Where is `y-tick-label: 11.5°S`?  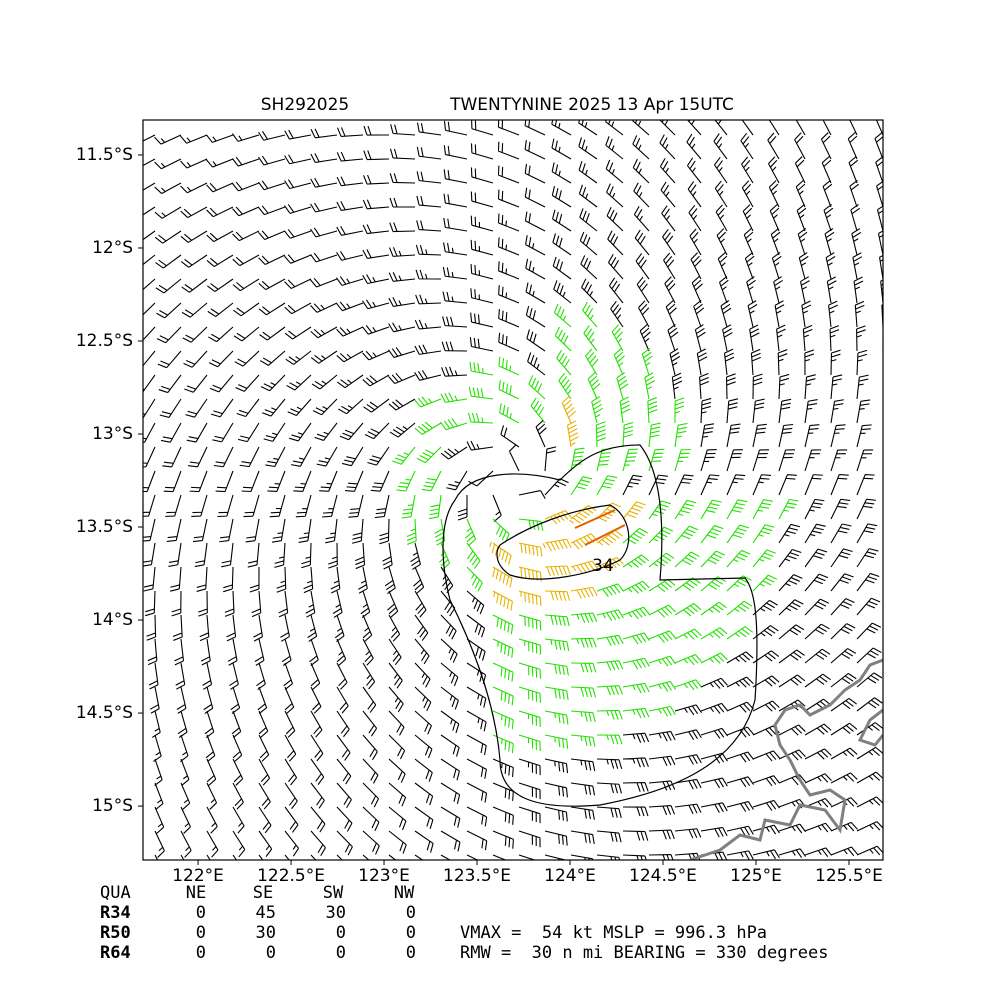 y-tick-label: 11.5°S is located at coordinates (104, 155).